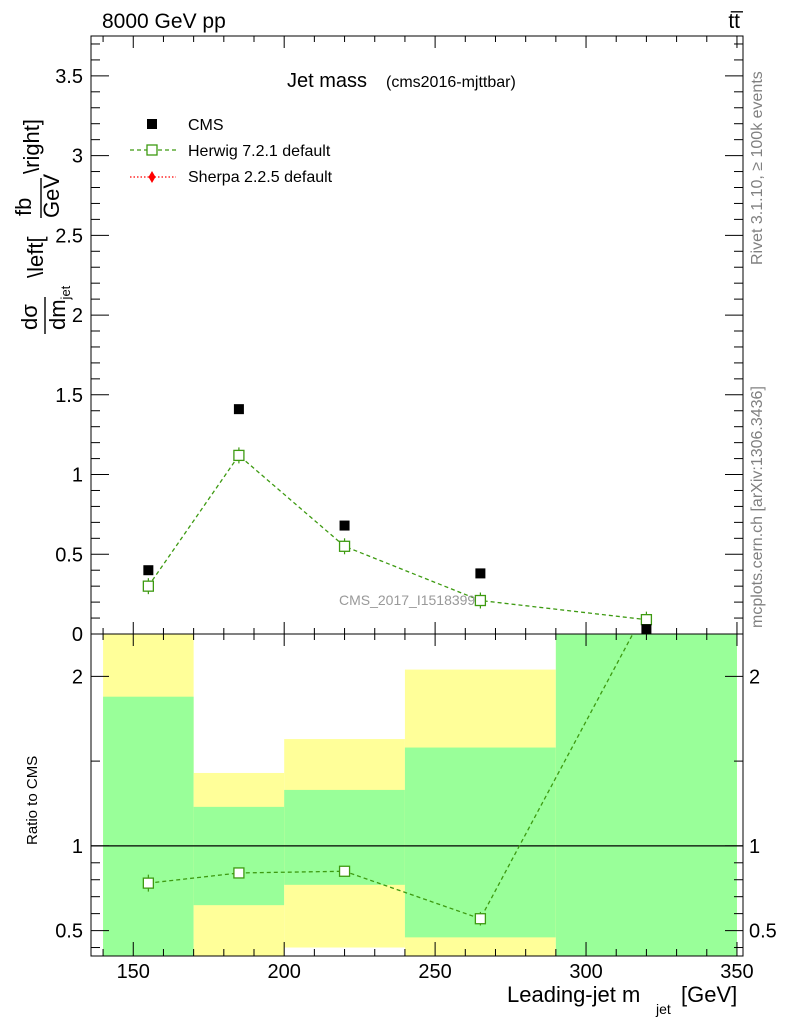 The width and height of the screenshot is (786, 1024). I want to click on legend-label-herwig: Herwig 7.2.1 default, so click(259, 151).